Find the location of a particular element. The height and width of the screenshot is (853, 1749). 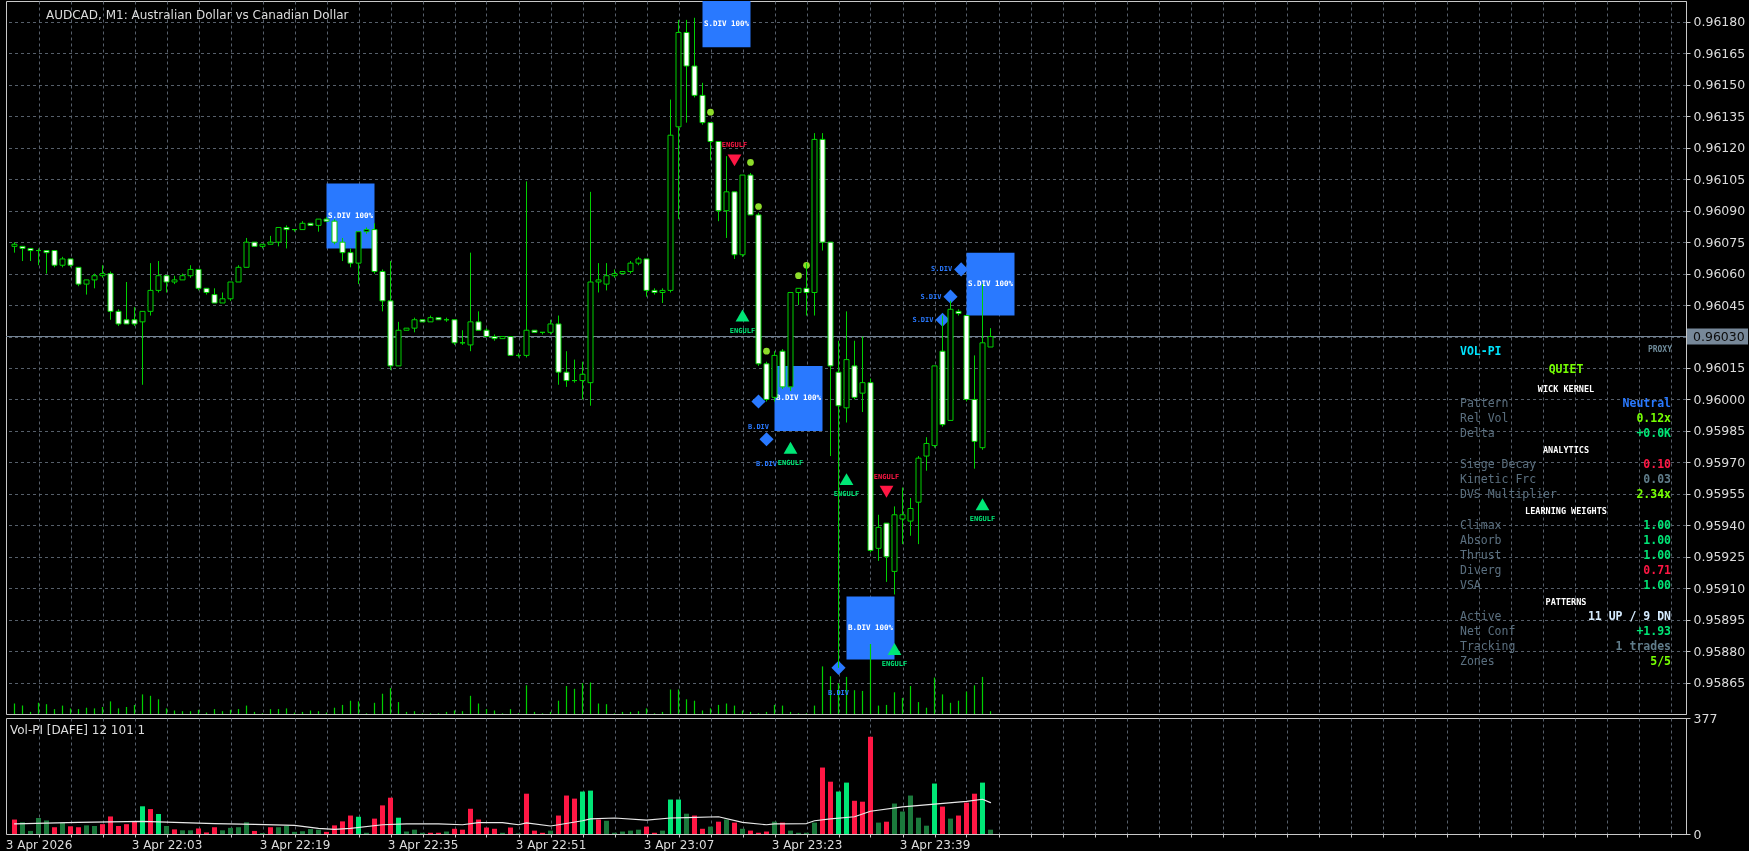

y-tick-label: 377 is located at coordinates (1705, 718).